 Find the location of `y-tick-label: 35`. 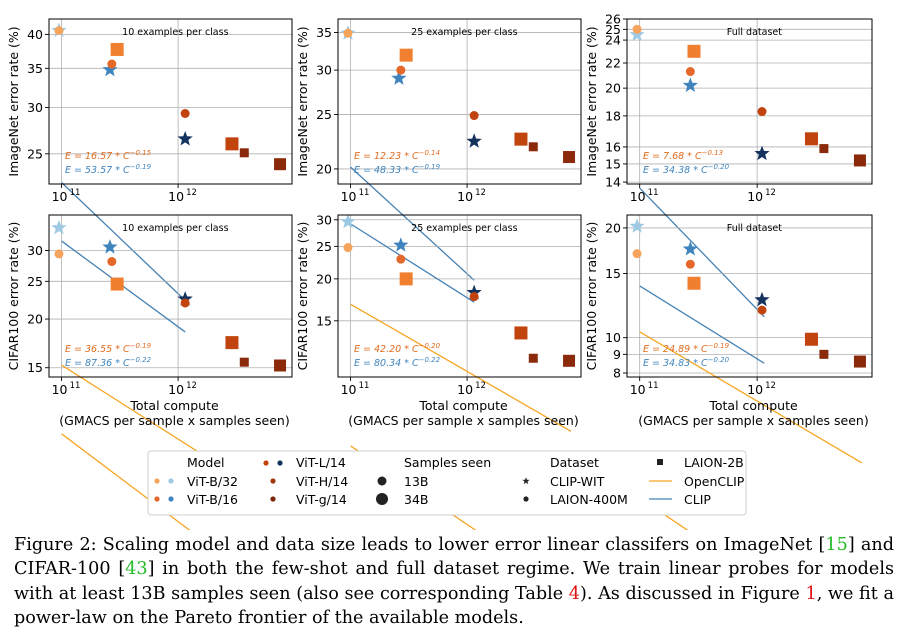

y-tick-label: 35 is located at coordinates (324, 32).